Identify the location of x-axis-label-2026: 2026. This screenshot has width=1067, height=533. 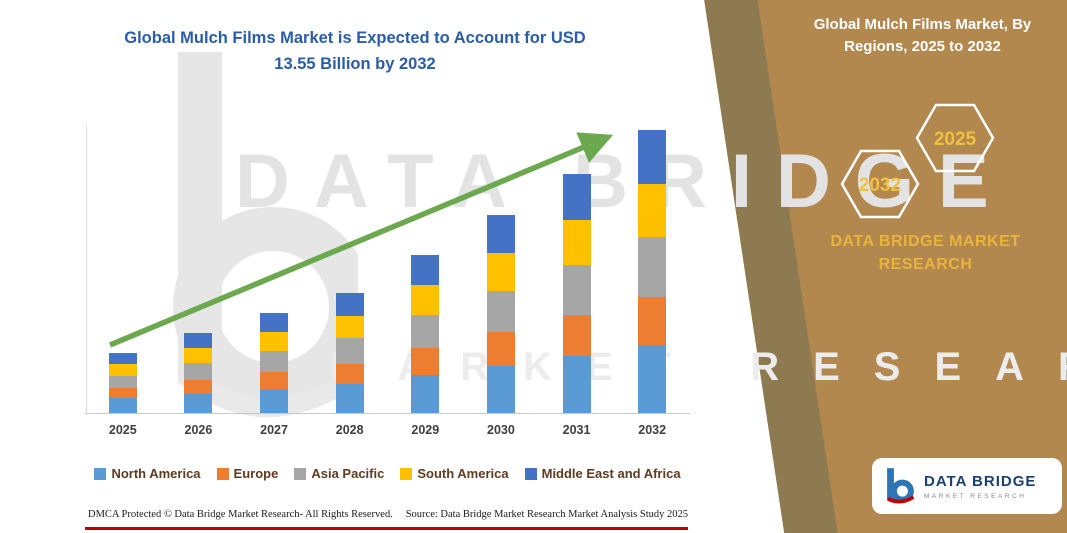
(198, 430).